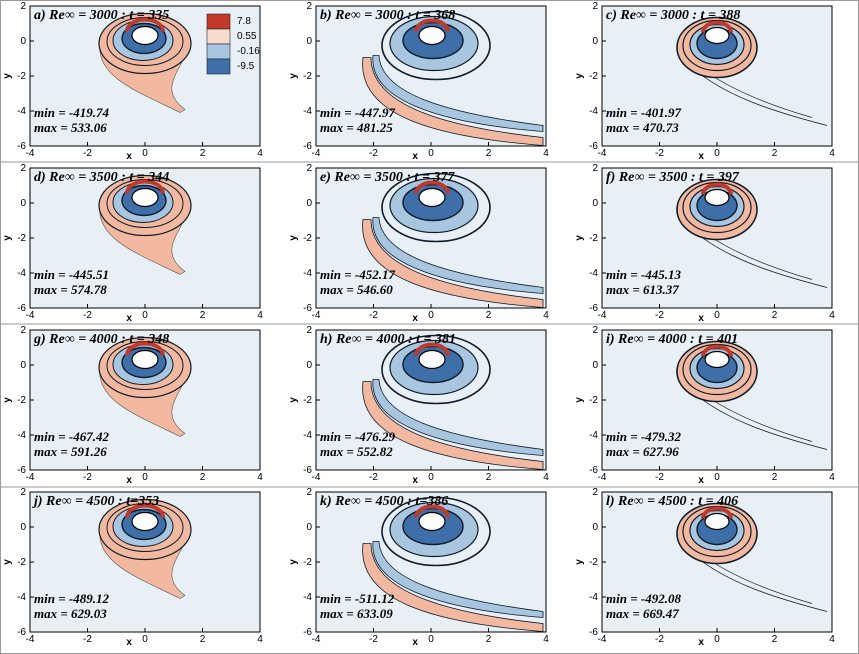 The width and height of the screenshot is (859, 654). I want to click on min-value: min = -467.42, so click(71, 436).